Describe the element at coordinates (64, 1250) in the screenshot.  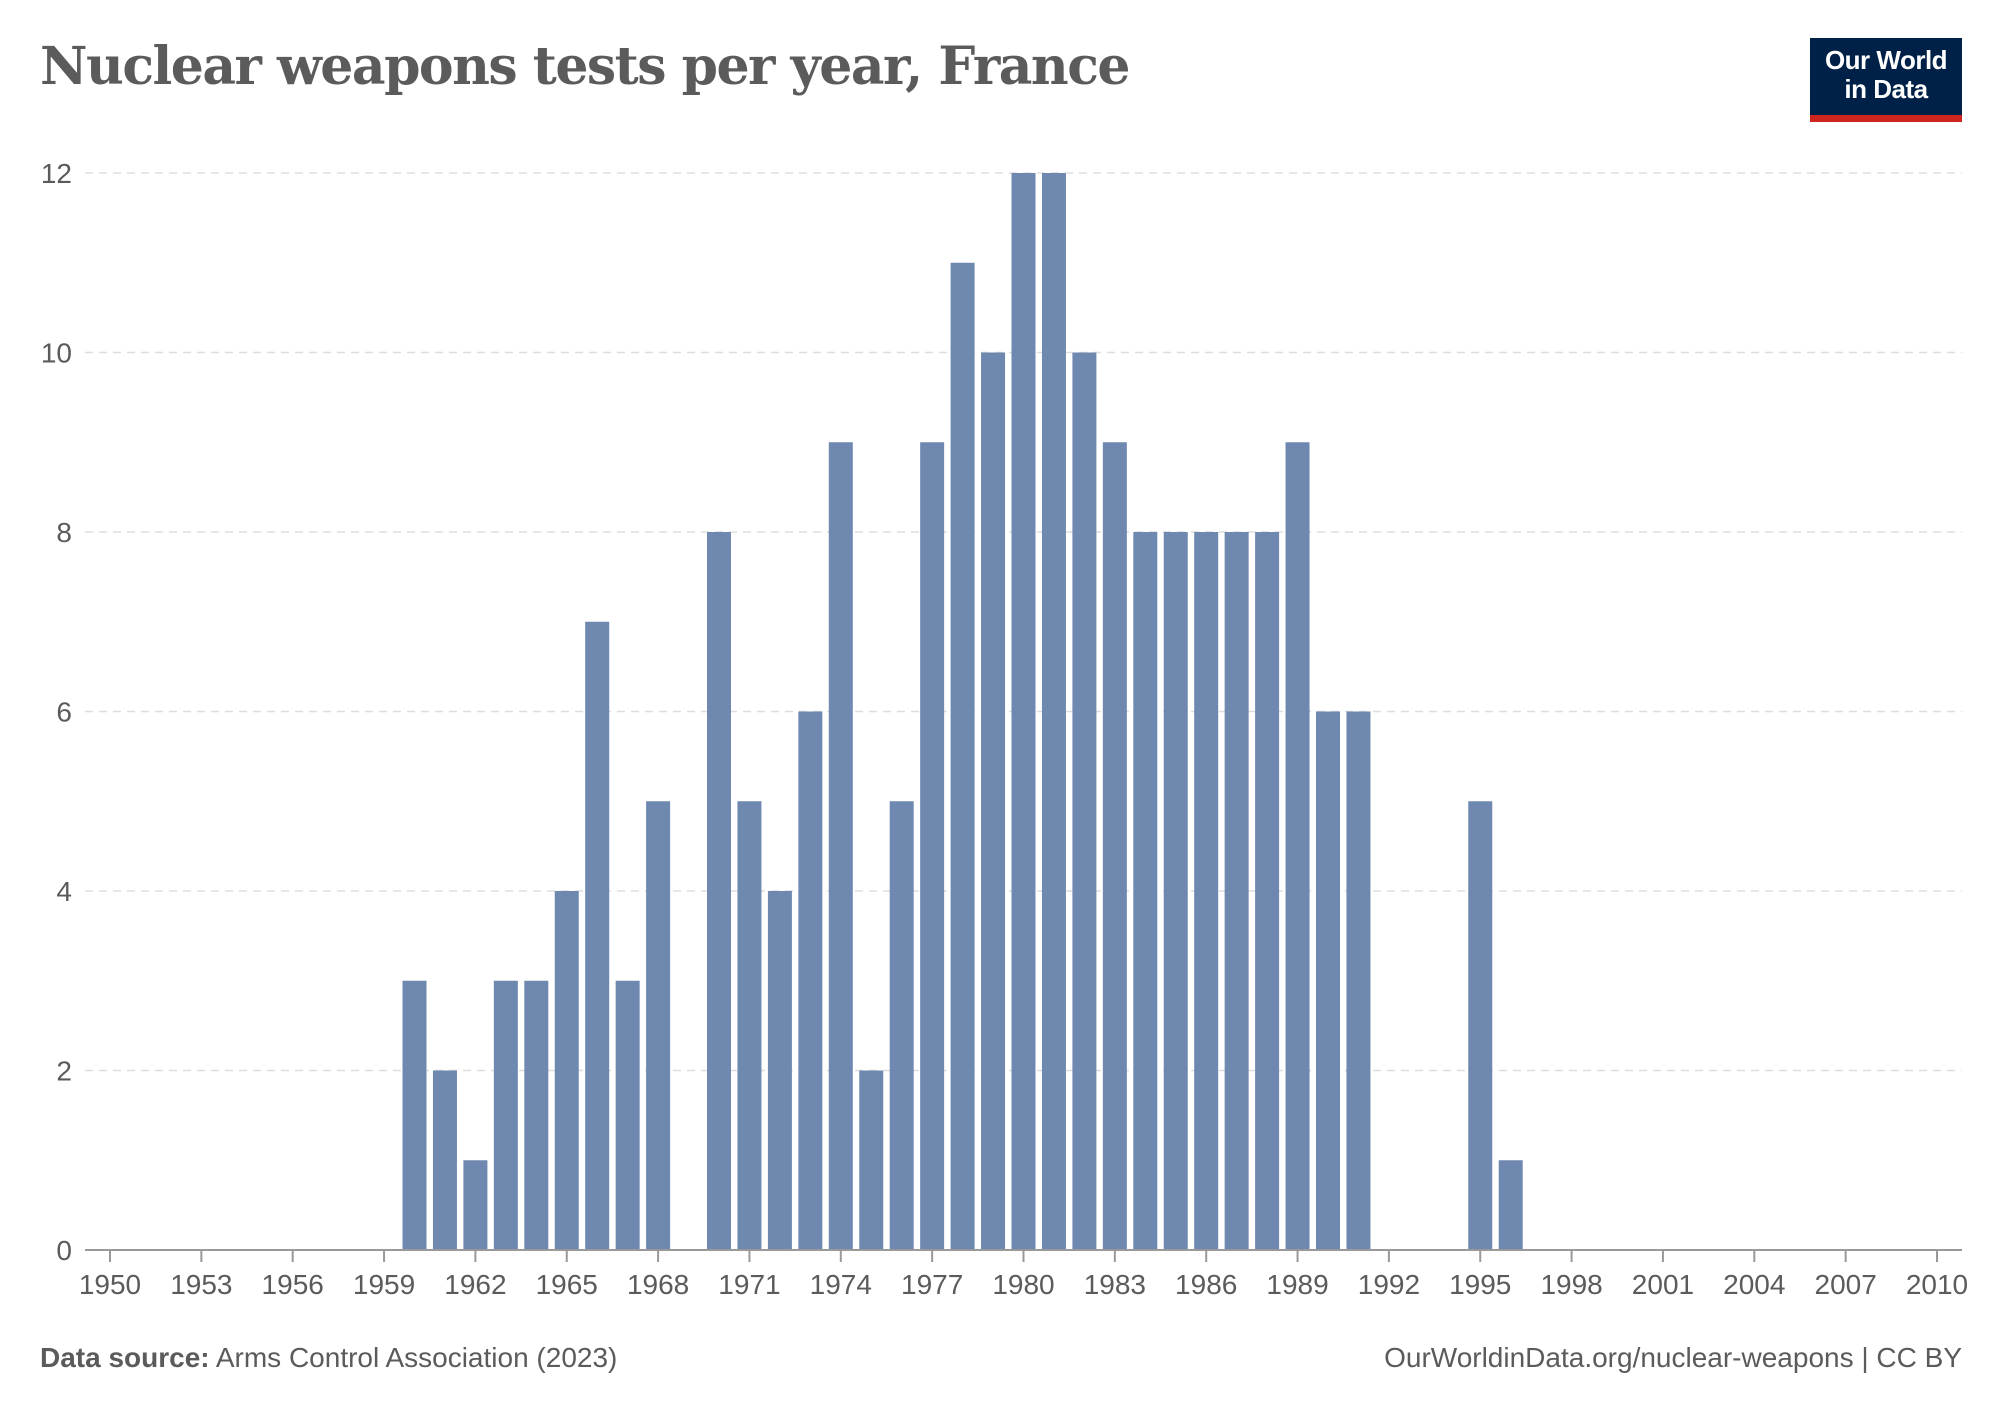
I see `y-tick-label: 0` at that location.